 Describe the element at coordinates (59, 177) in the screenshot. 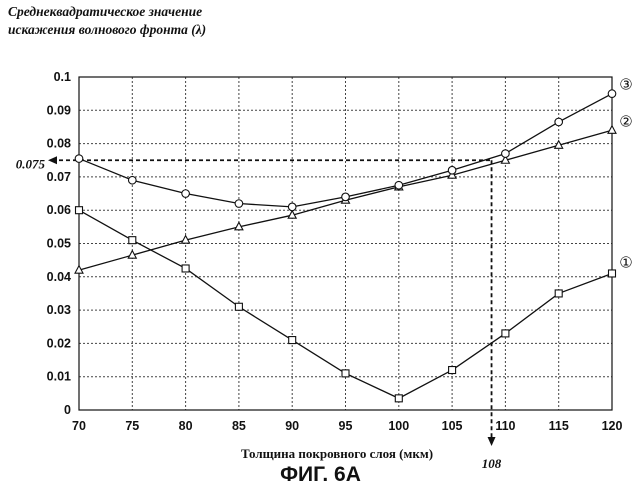

I see `y-tick-label: 0.07` at that location.